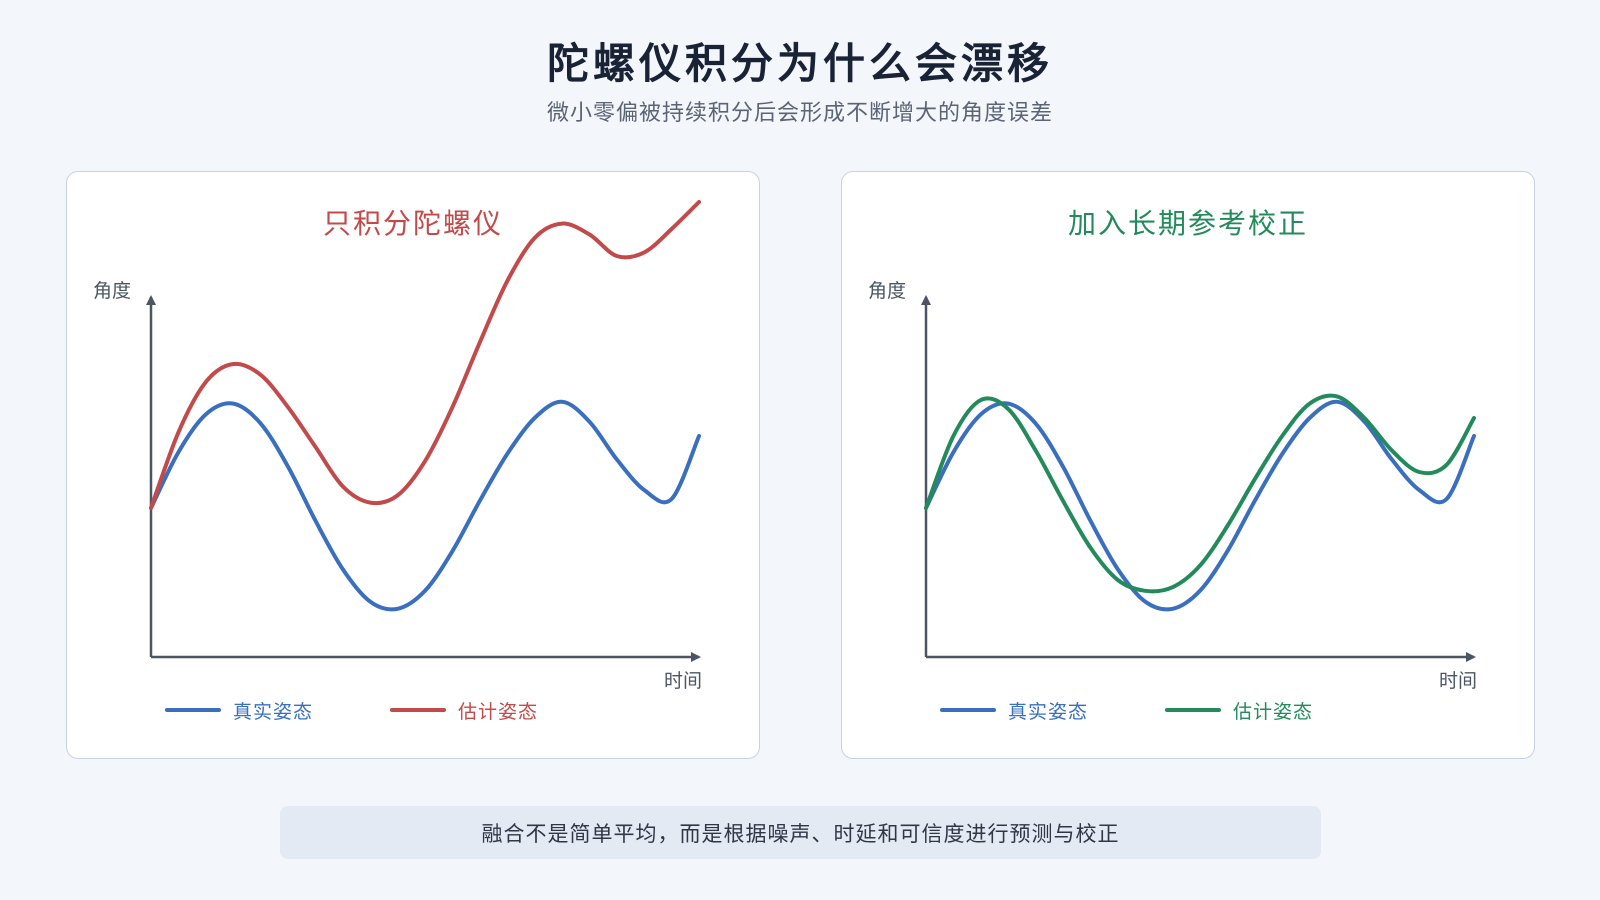 The image size is (1600, 900). I want to click on chart-with-correction, so click(1198, 478).